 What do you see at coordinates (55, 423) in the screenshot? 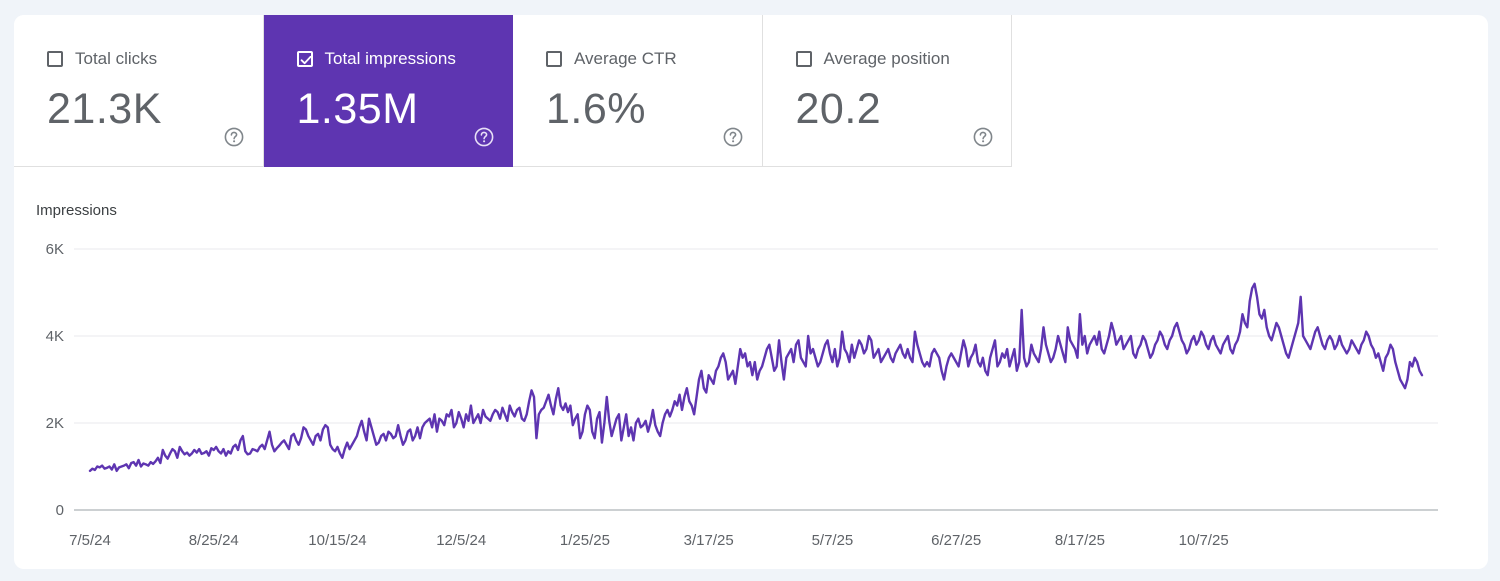
I see `y-tick-label: 2K` at bounding box center [55, 423].